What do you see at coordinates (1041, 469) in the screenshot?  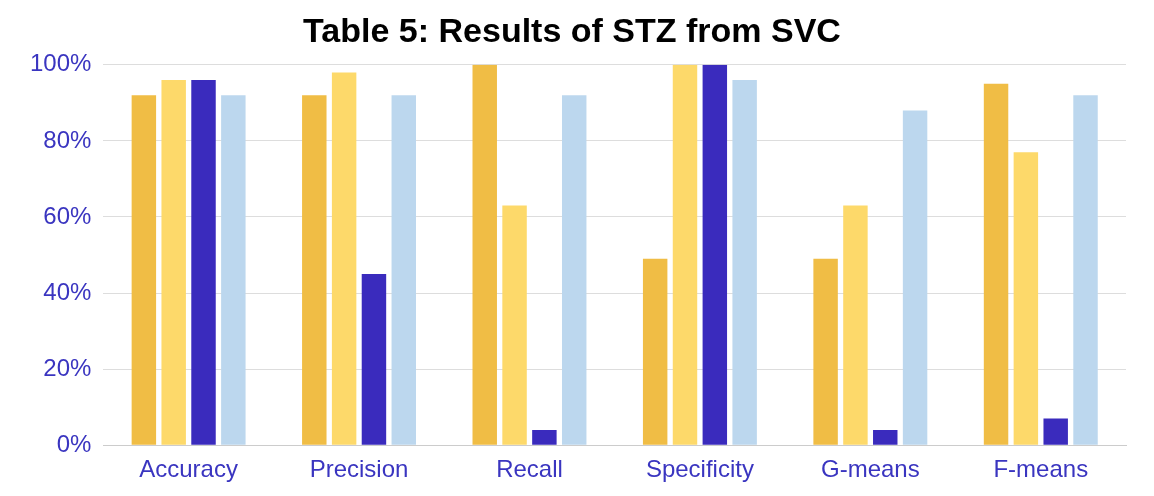 I see `x-tick-label: F-means` at bounding box center [1041, 469].